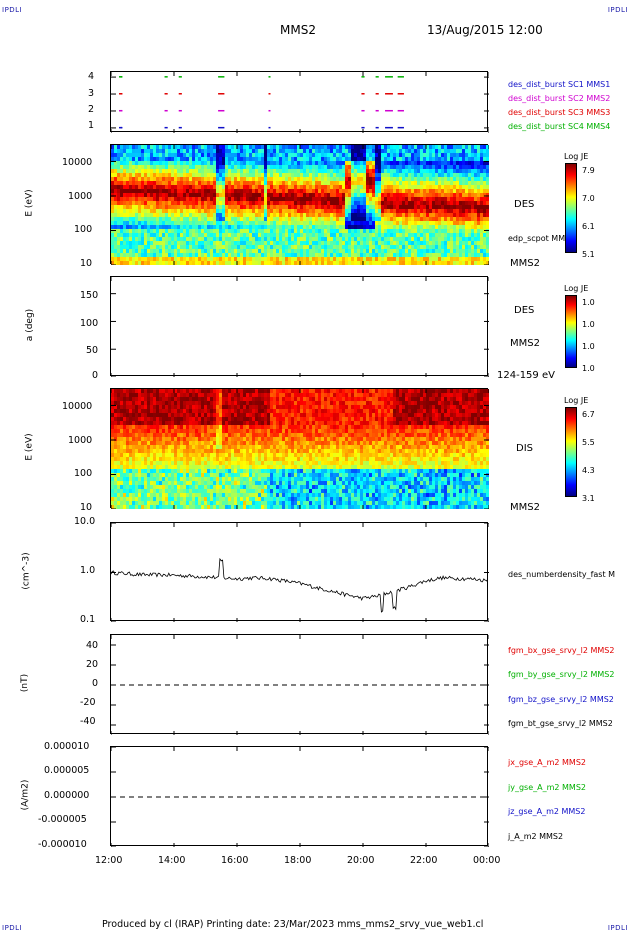 This screenshot has height=934, width=630. I want to click on cbar-pa-tick-1: 1.0, so click(588, 324).